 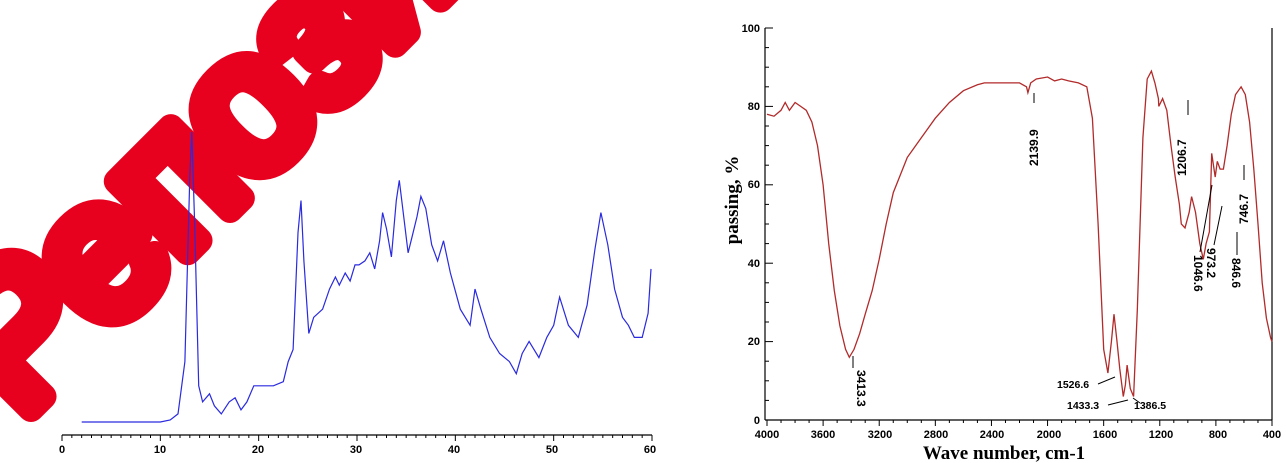 I want to click on xrd-x-tick-label: 10, so click(x=160, y=450).